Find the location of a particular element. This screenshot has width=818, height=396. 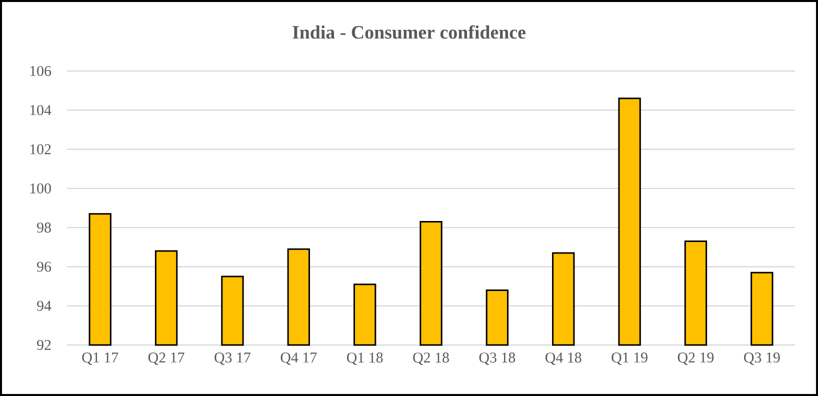

x-tick-label: Q2 17 is located at coordinates (166, 358).